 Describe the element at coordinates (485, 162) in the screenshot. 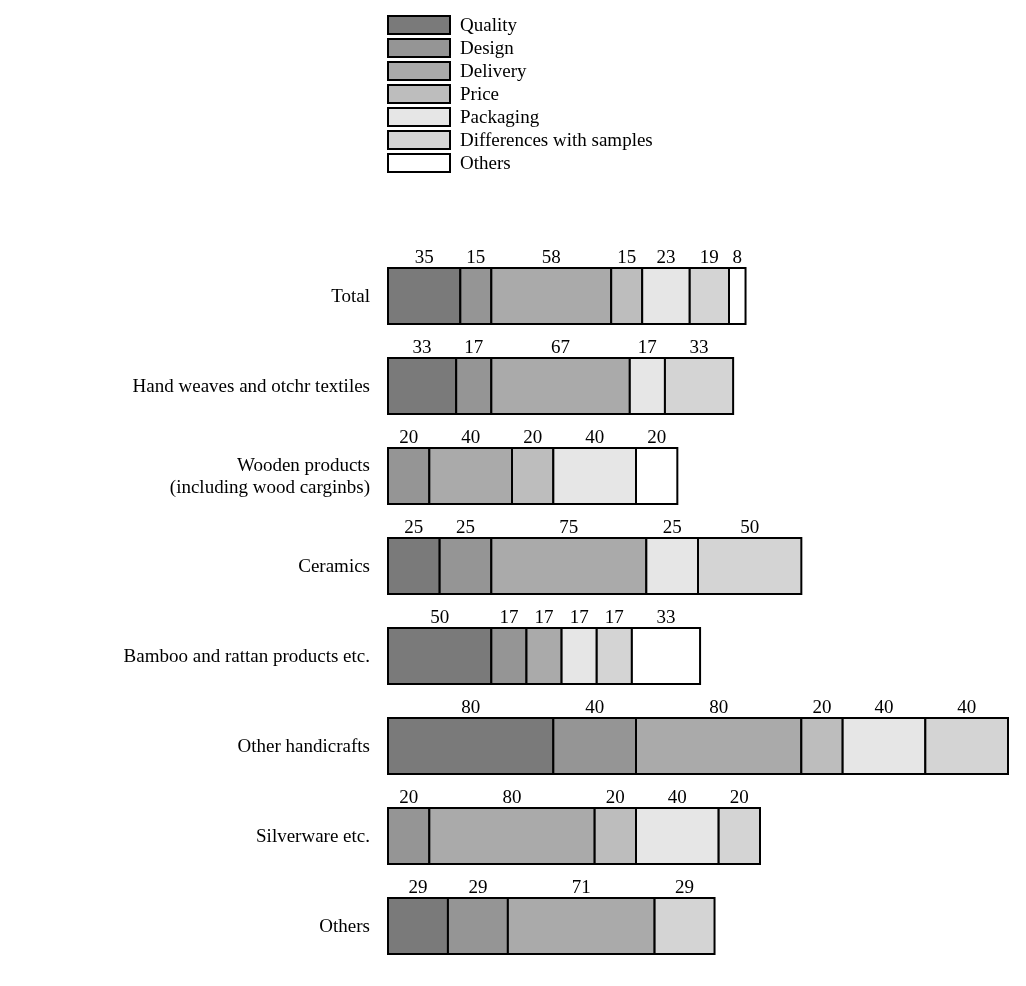

I see `legend-label: Others` at that location.